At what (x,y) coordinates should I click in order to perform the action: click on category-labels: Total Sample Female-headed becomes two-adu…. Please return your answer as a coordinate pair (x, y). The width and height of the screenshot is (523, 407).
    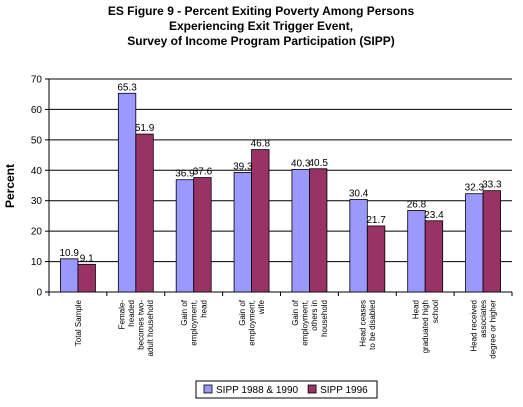
    Looking at the image, I should click on (286, 328).